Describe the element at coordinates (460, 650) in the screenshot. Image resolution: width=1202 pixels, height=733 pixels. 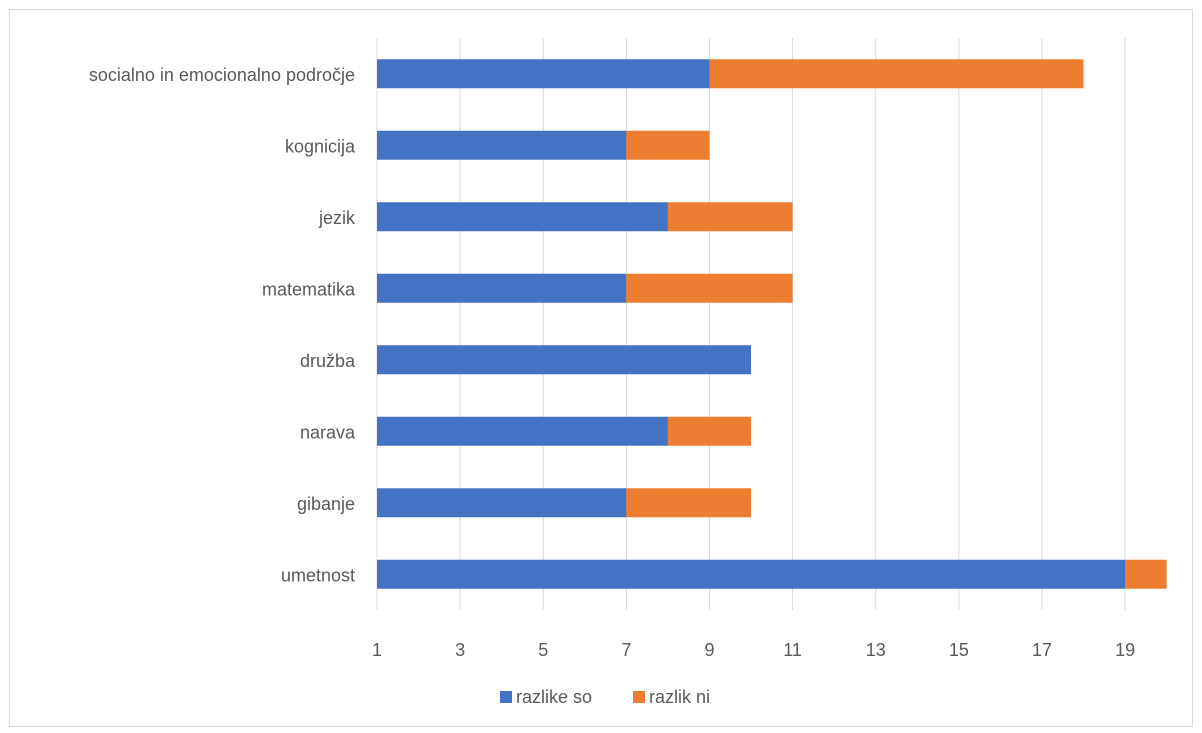
I see `x-tick-label: 3` at that location.